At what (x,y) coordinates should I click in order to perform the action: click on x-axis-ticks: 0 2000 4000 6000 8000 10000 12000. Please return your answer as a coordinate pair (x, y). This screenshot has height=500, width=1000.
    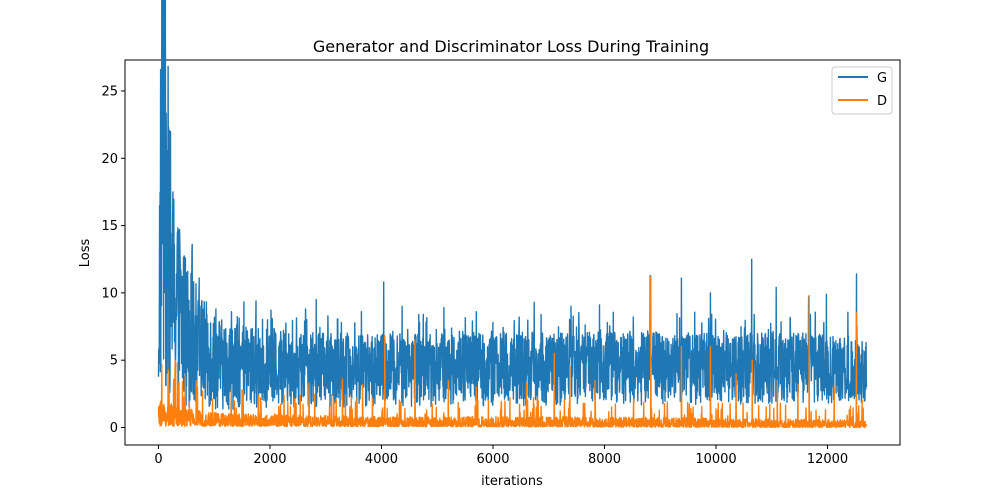
    Looking at the image, I should click on (501, 456).